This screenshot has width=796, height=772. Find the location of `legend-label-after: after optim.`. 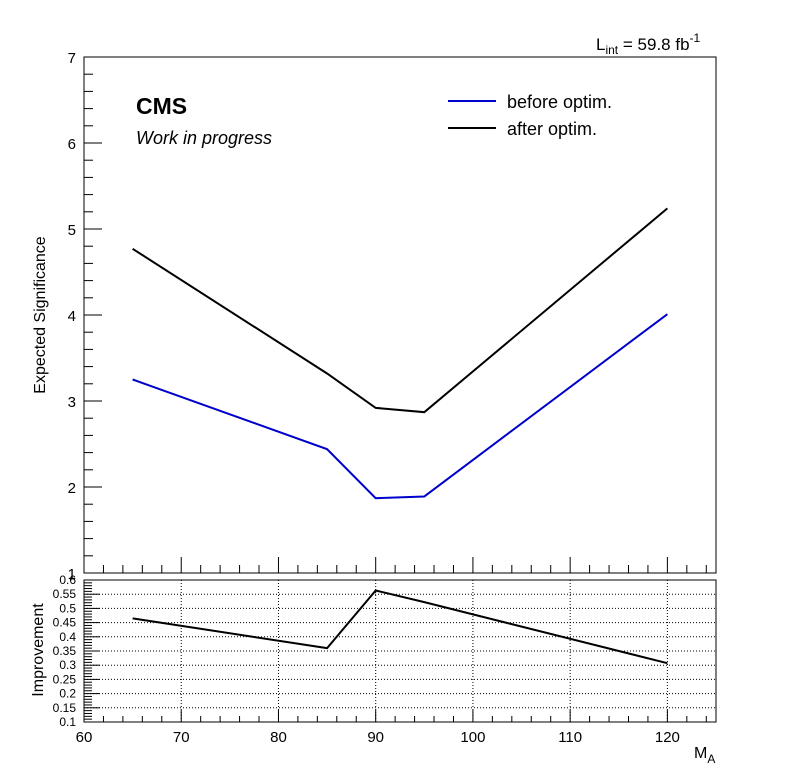

legend-label-after: after optim. is located at coordinates (552, 129).